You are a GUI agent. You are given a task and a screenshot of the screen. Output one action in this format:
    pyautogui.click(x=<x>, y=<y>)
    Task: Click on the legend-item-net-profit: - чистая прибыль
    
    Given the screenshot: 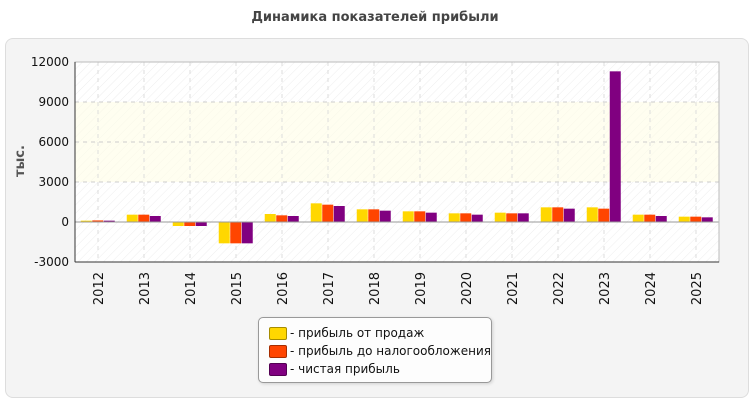 What is the action you would take?
    pyautogui.click(x=334, y=369)
    